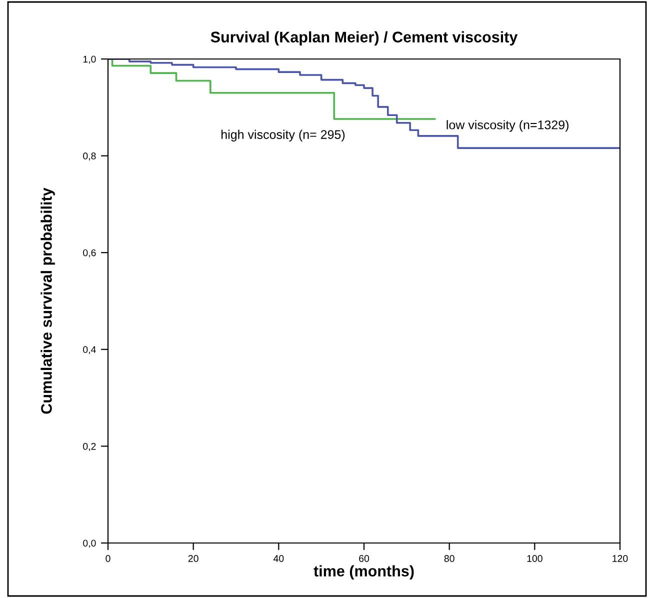 Image resolution: width=654 pixels, height=598 pixels. I want to click on x-tick-label: 120, so click(620, 558).